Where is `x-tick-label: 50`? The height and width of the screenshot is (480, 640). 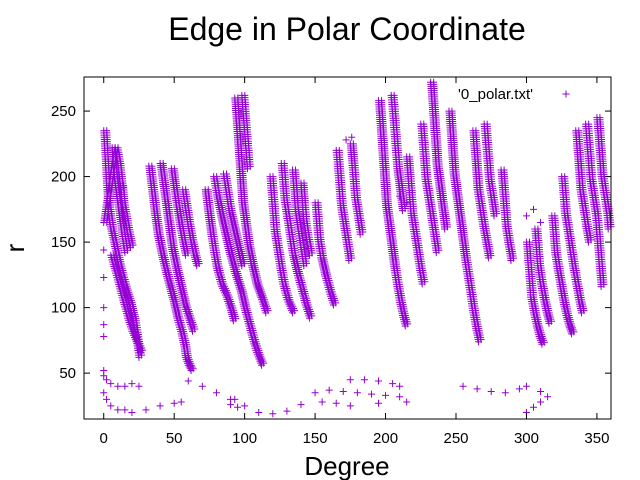 x-tick-label: 50 is located at coordinates (174, 438).